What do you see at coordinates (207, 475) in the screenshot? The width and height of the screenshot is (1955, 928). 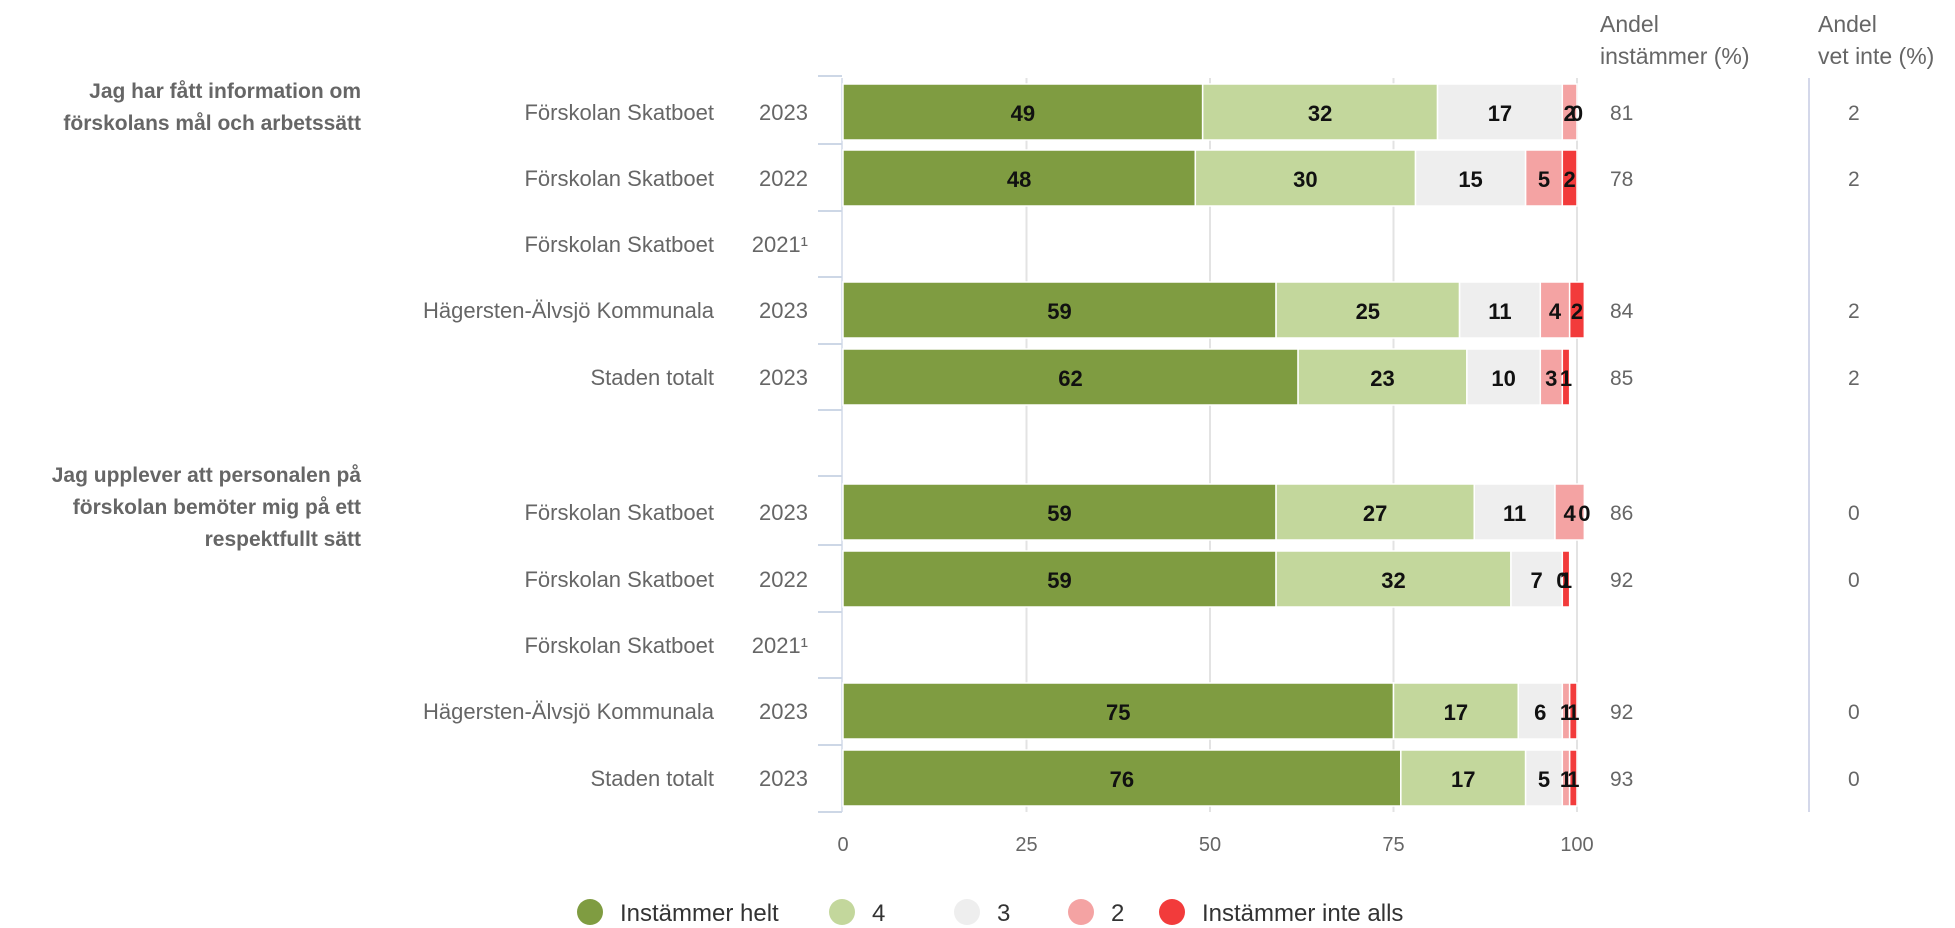 I see `question-title: Jag upplever att personalen på` at bounding box center [207, 475].